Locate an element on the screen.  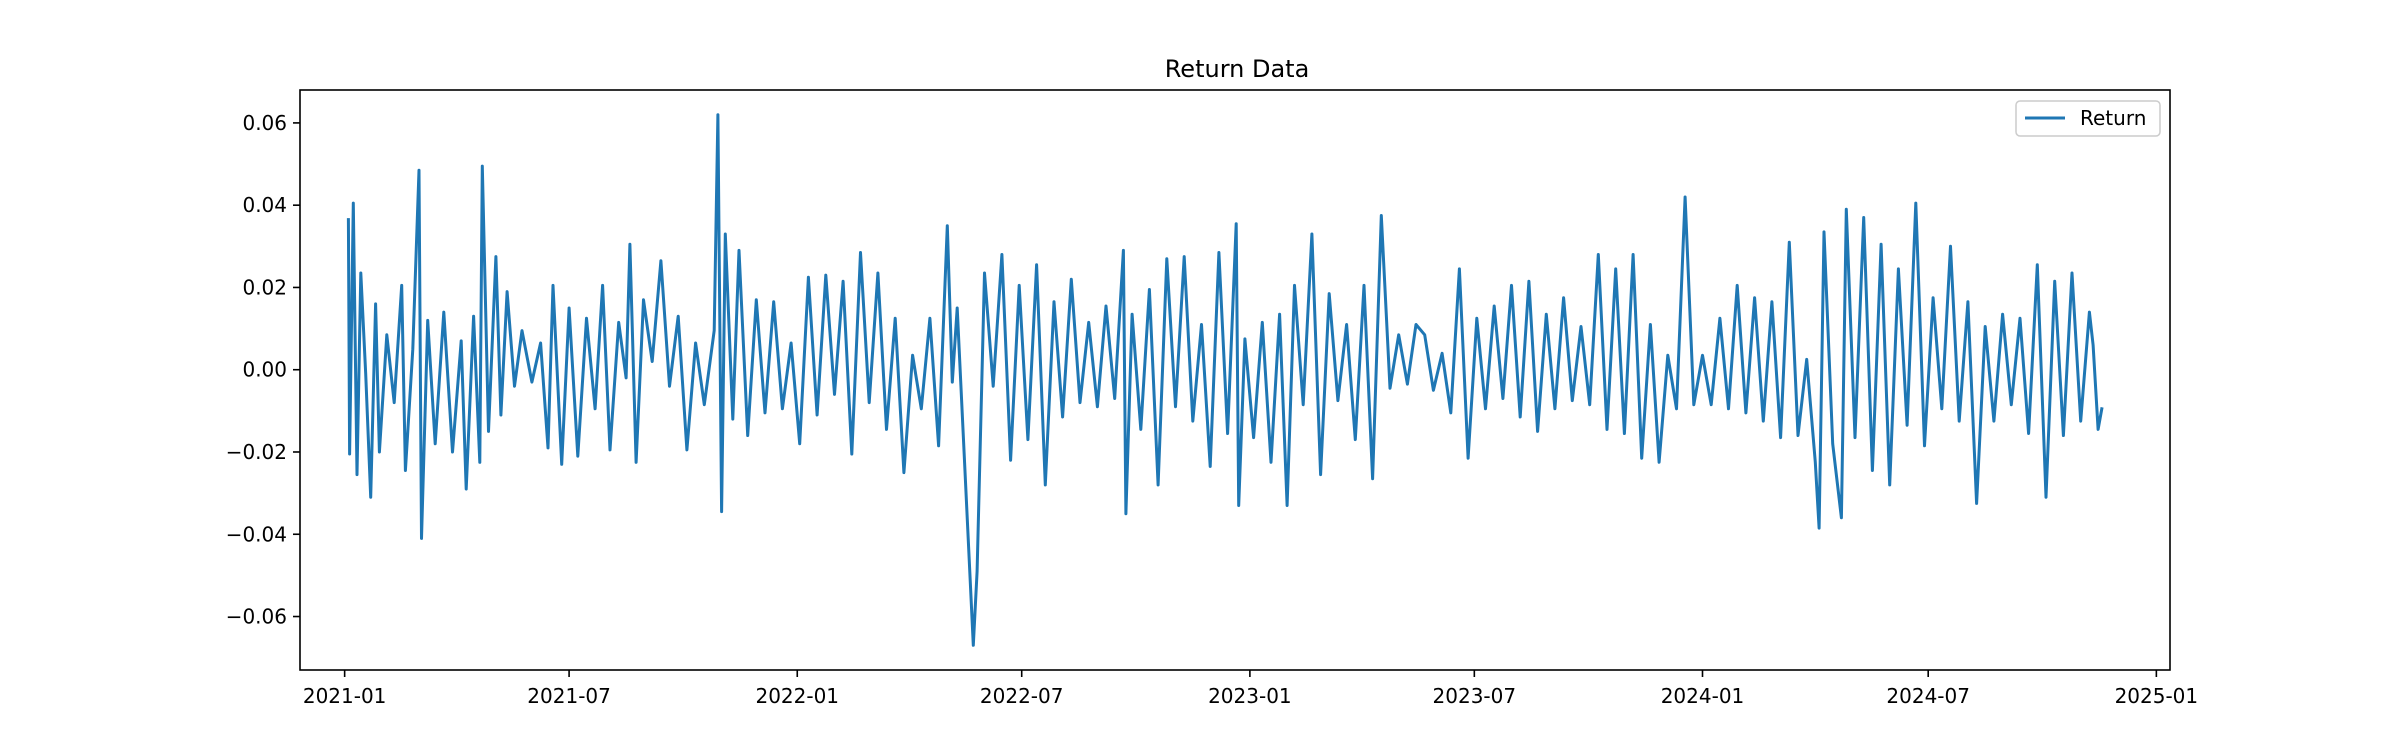
x-tick-label: 2021-01 is located at coordinates (345, 696).